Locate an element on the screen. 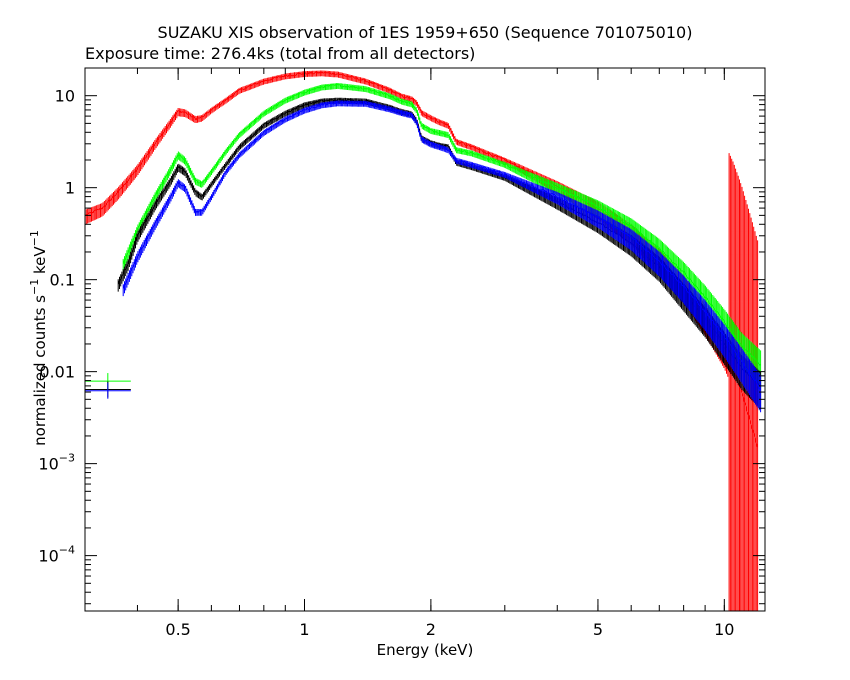 The width and height of the screenshot is (850, 680). x-axis-label: Energy (keV) is located at coordinates (425, 650).